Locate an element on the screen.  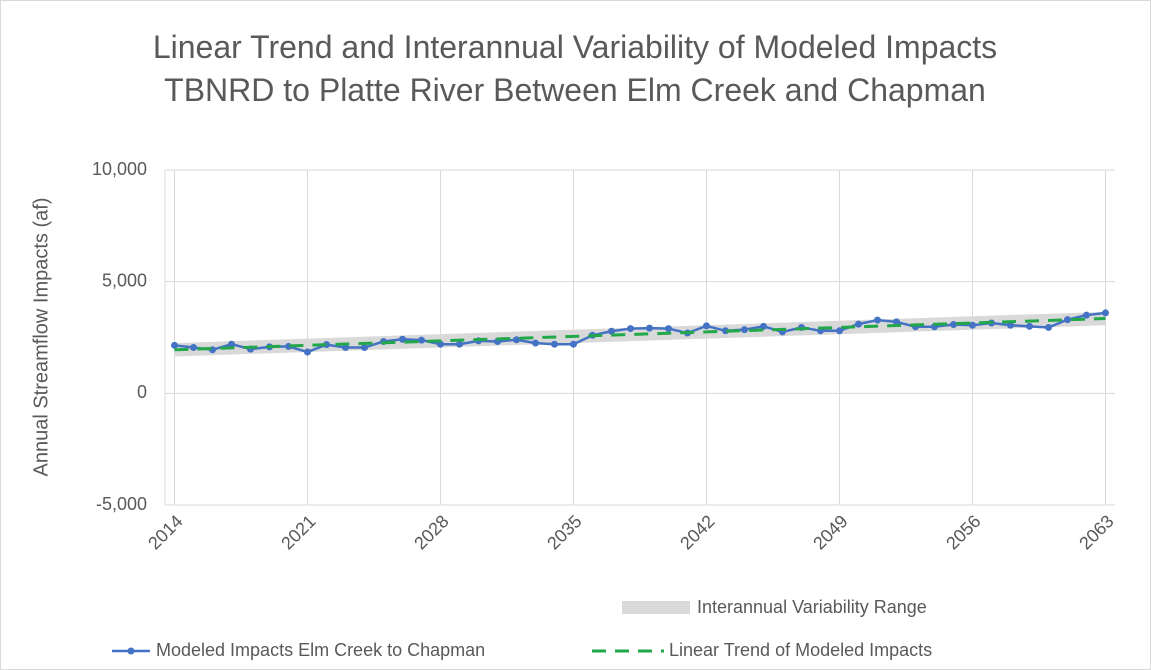
trend-line is located at coordinates (640, 334).